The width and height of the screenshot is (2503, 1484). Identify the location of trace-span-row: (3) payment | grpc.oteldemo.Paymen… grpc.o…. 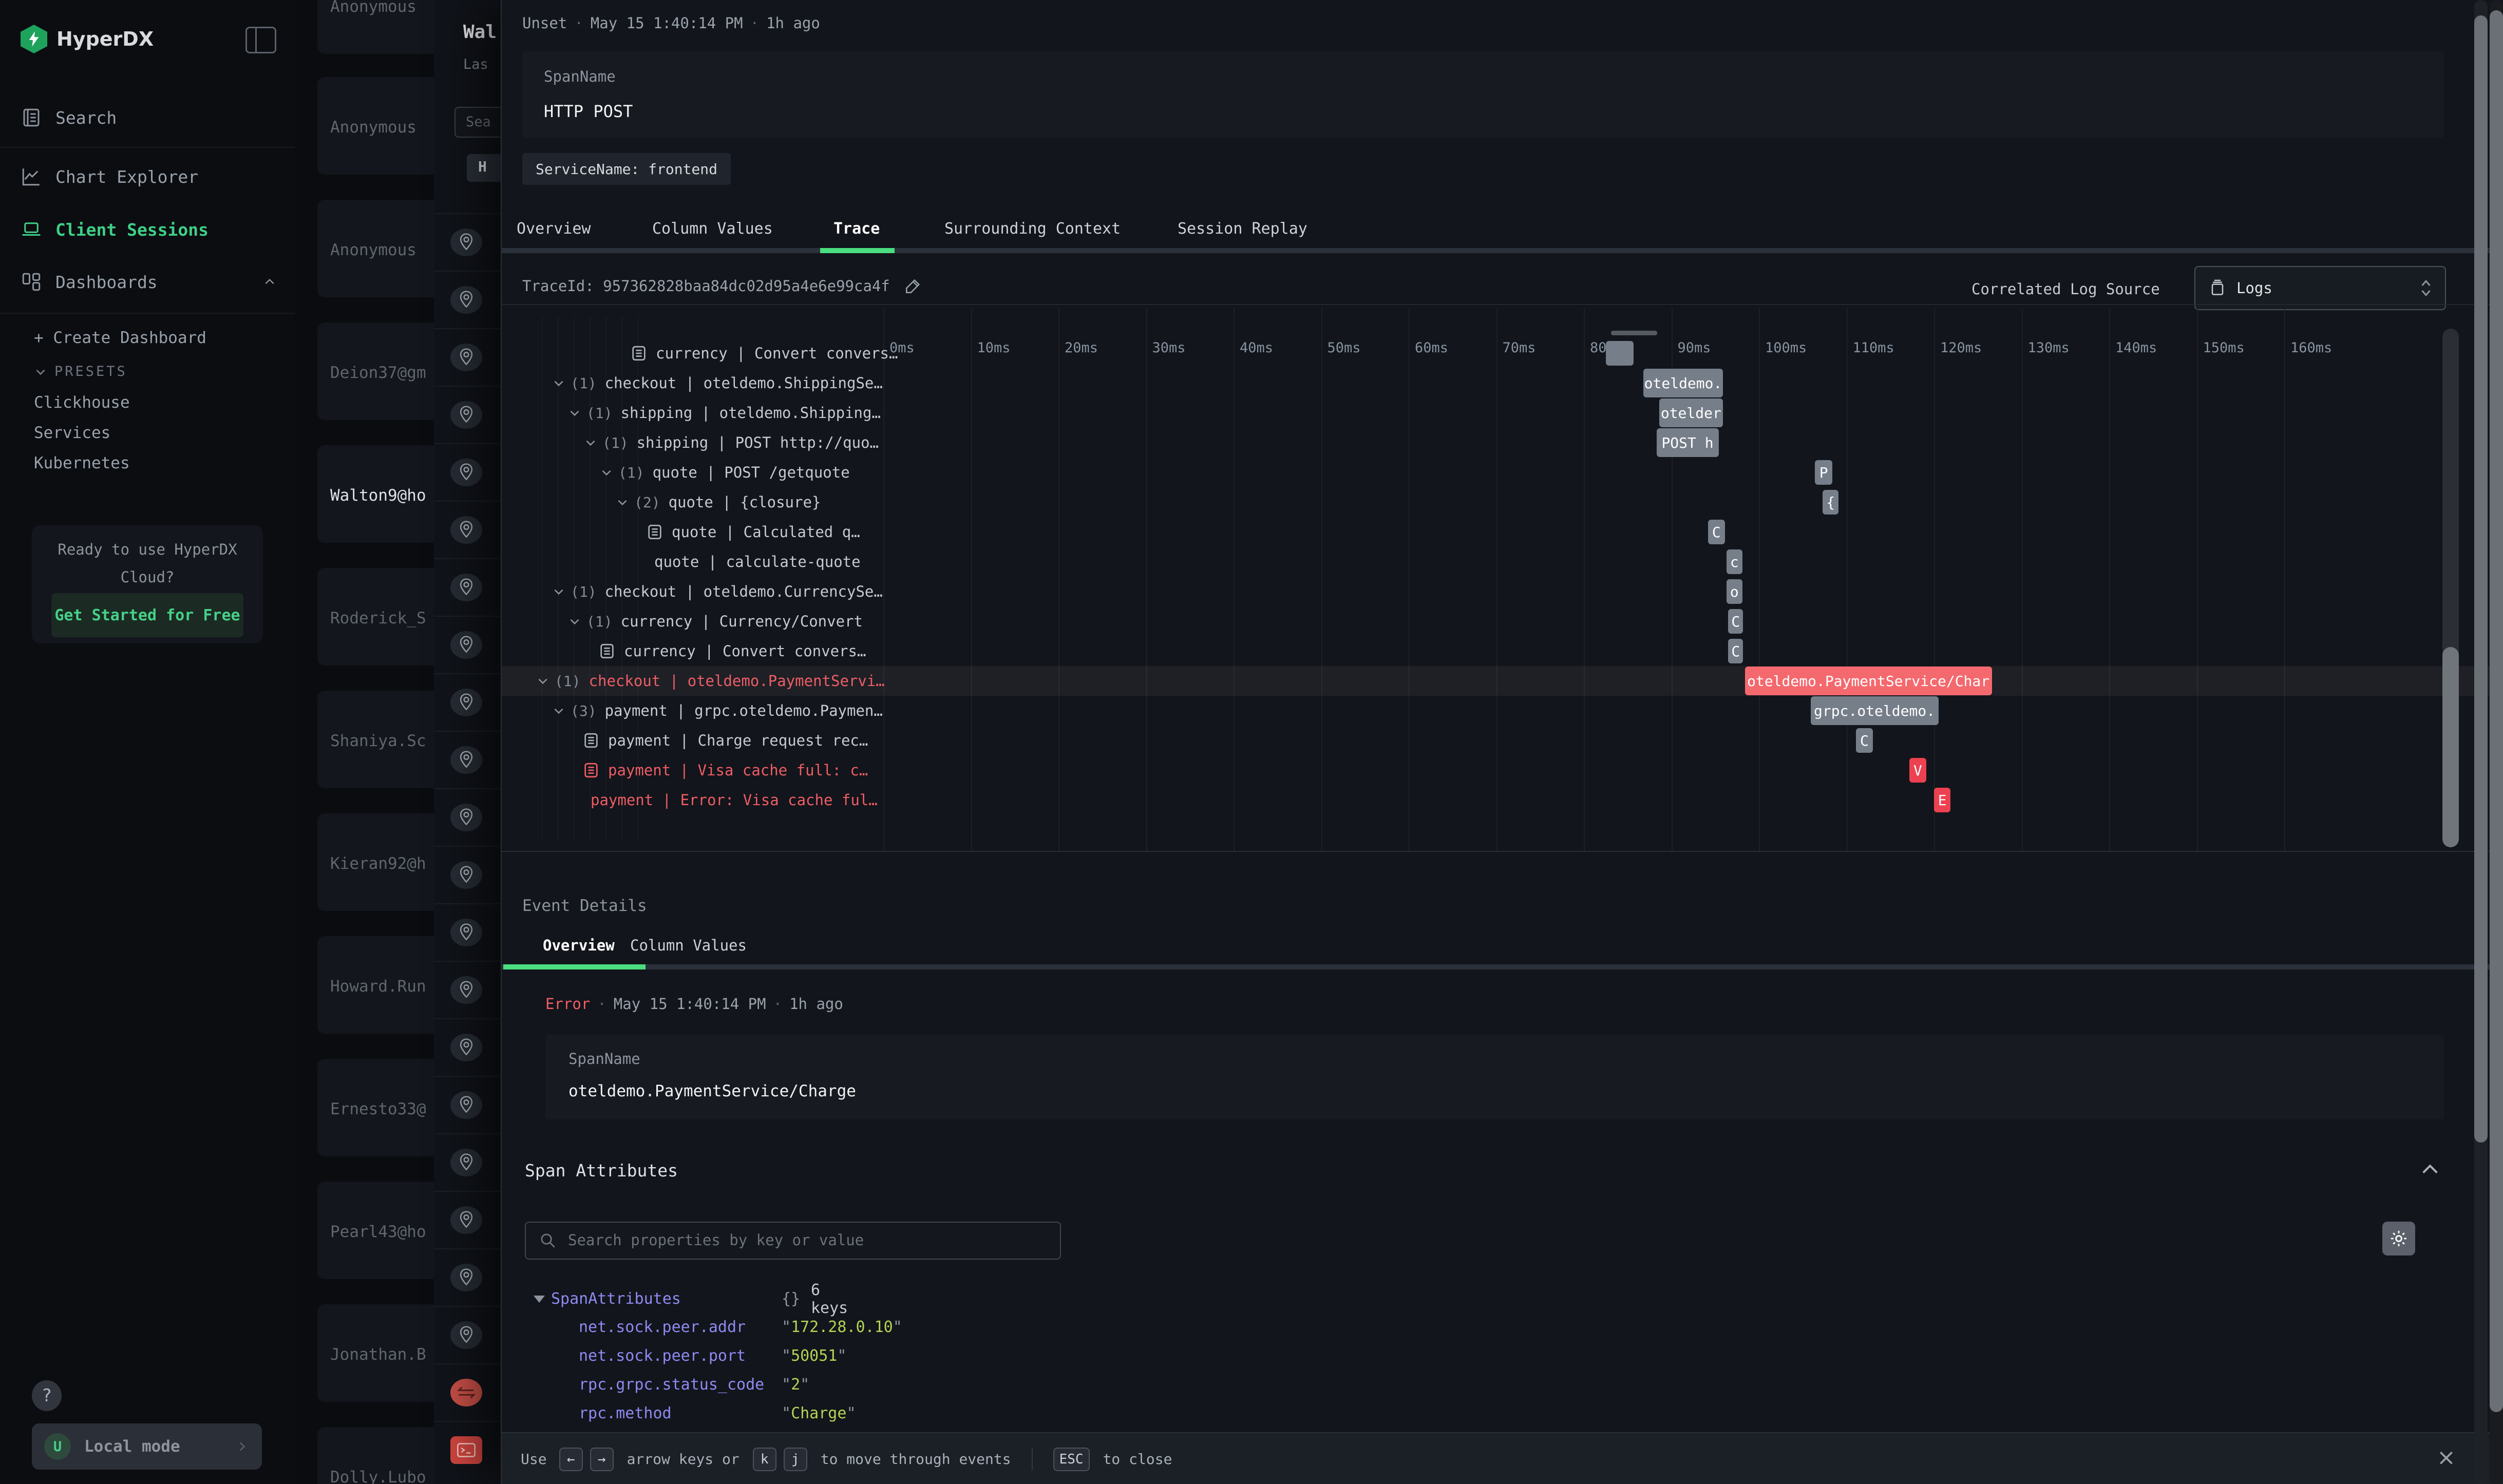
(1502, 711).